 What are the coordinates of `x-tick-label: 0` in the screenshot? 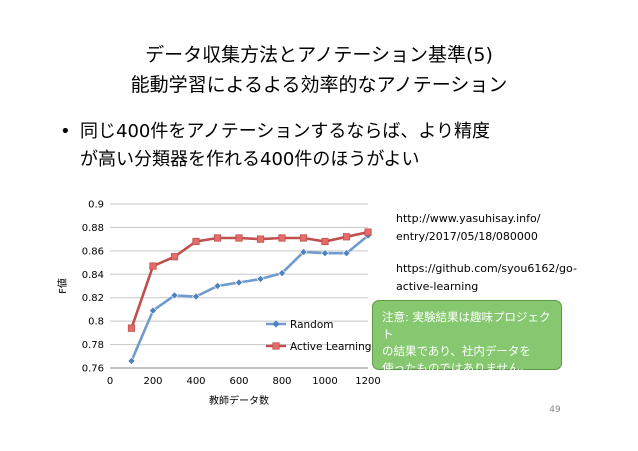 It's located at (110, 381).